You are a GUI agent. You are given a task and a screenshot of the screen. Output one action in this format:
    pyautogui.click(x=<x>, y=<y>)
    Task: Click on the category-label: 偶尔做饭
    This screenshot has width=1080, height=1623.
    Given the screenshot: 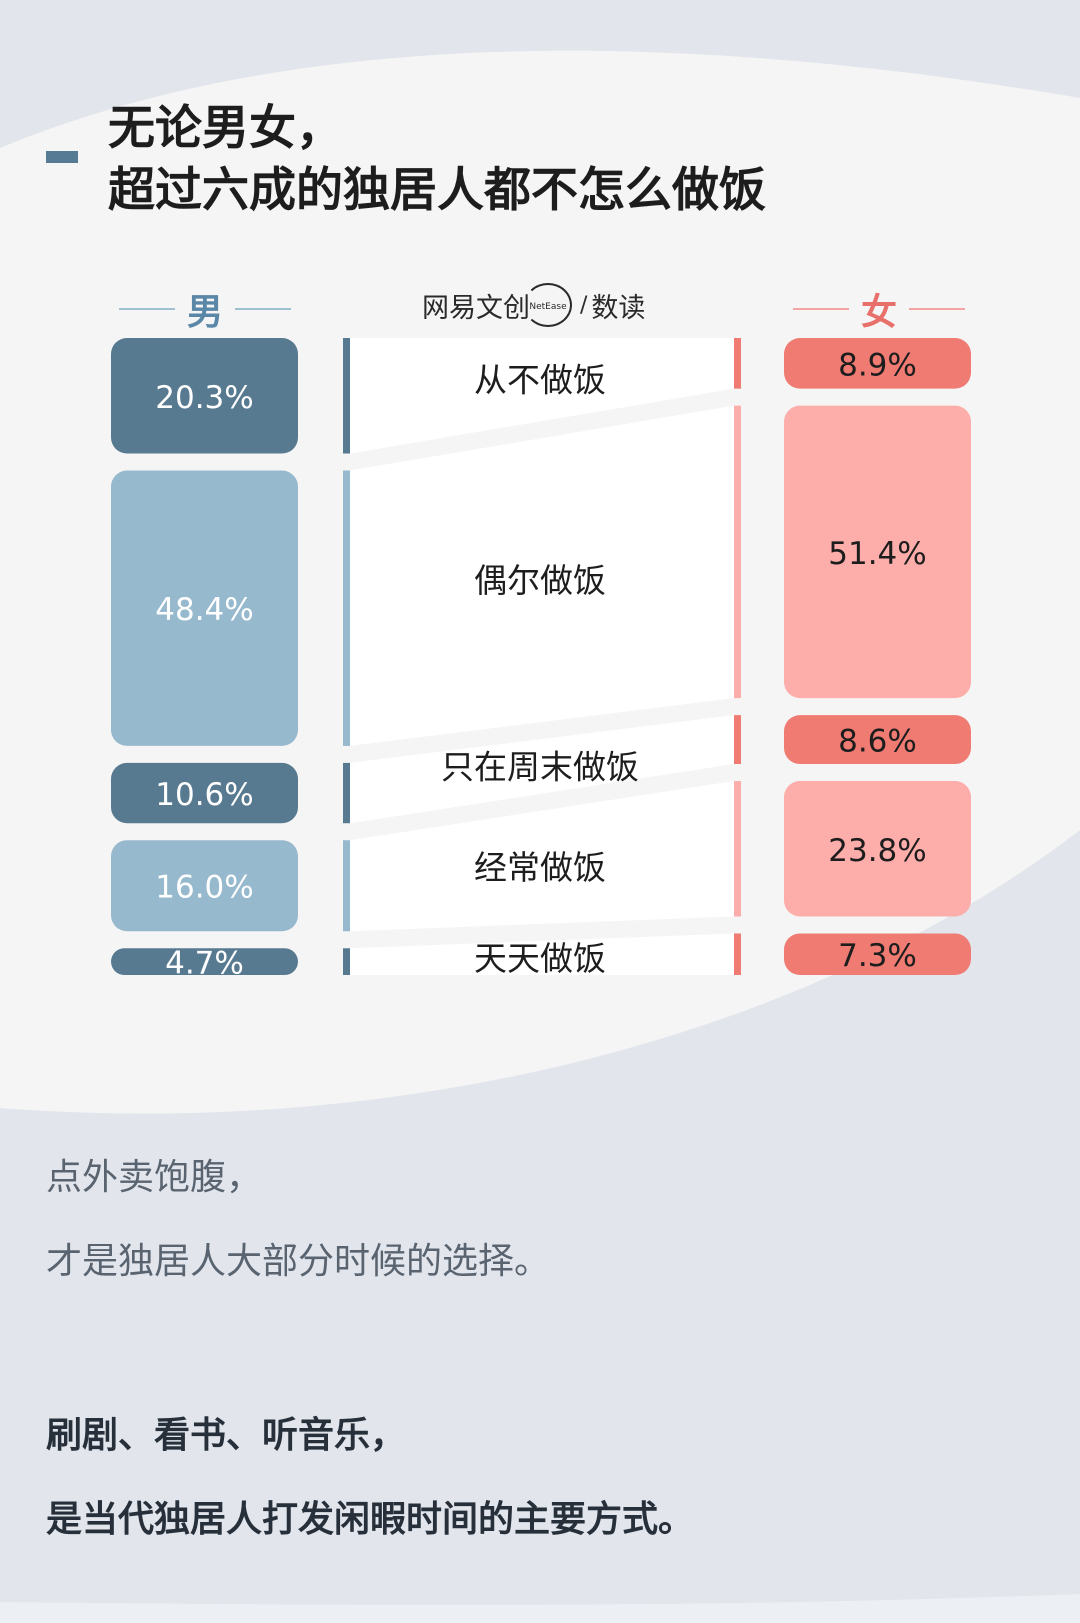 What is the action you would take?
    pyautogui.click(x=540, y=580)
    